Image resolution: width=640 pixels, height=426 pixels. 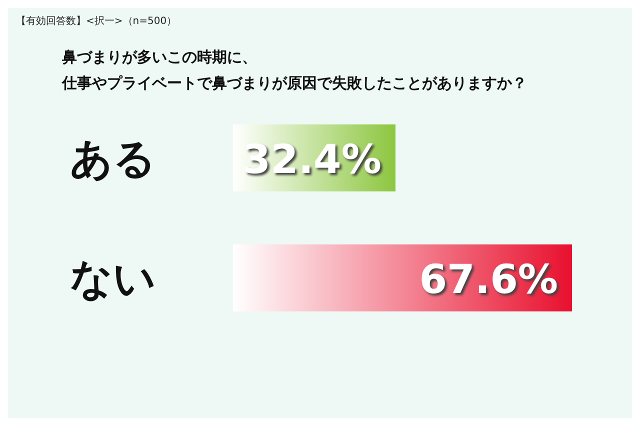 What do you see at coordinates (113, 278) in the screenshot?
I see `y-tick-label: ない` at bounding box center [113, 278].